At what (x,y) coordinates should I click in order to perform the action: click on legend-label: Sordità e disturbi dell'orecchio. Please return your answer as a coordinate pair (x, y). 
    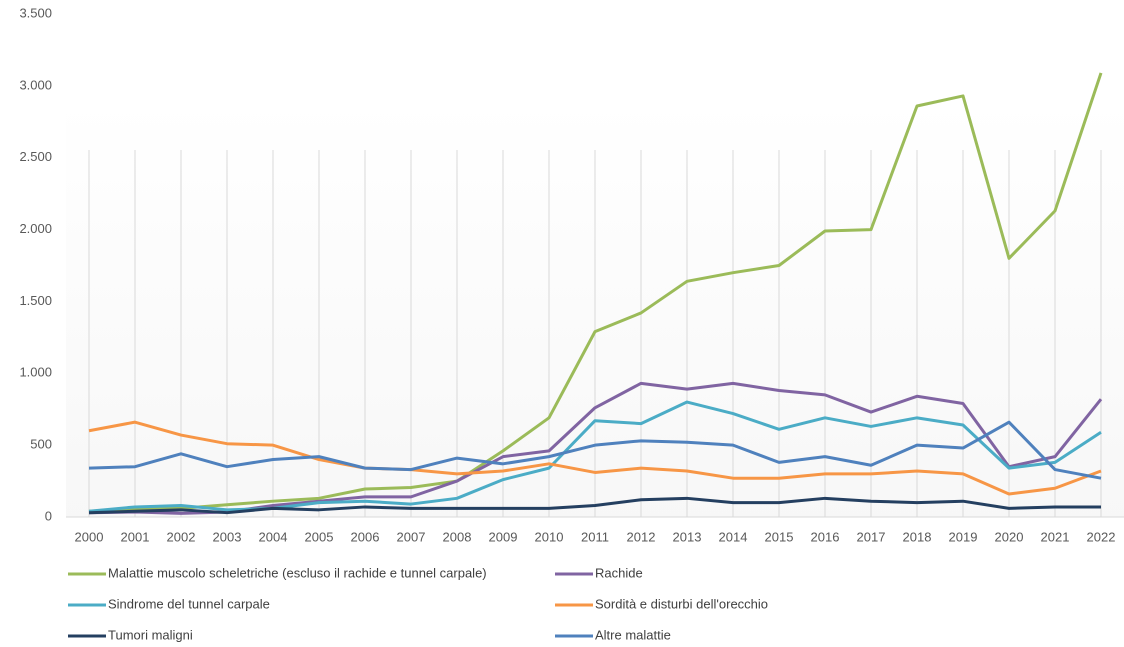
    Looking at the image, I should click on (681, 603).